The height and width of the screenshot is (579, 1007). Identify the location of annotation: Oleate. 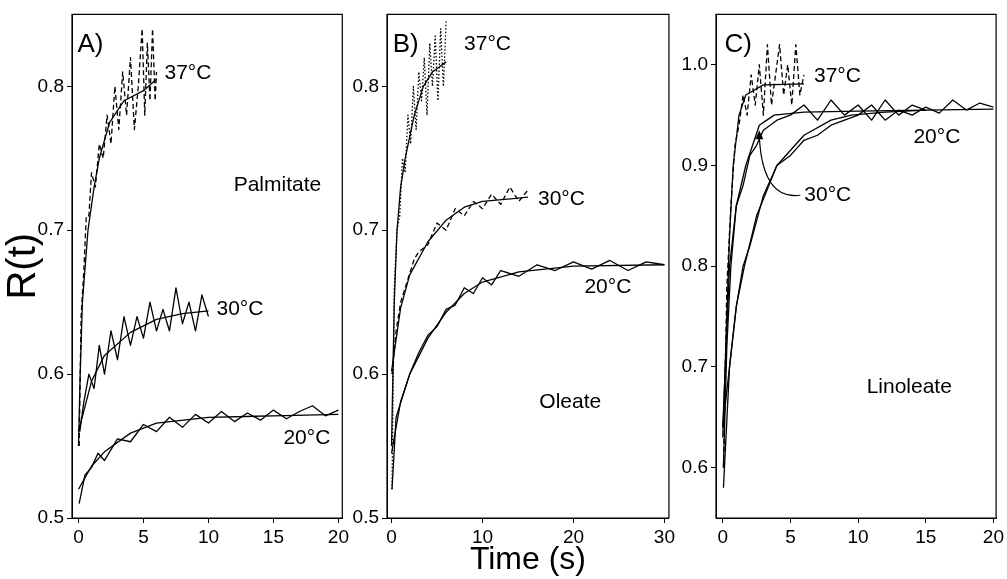
(570, 400).